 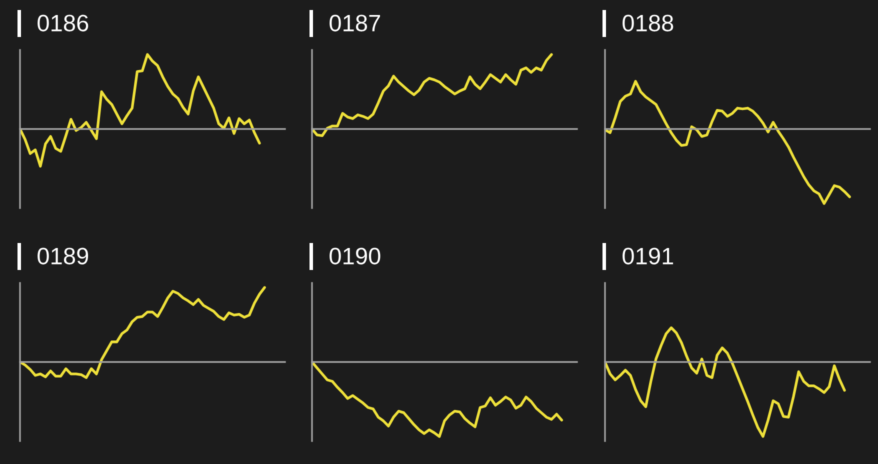 What do you see at coordinates (355, 23) in the screenshot?
I see `chart-title: 0187` at bounding box center [355, 23].